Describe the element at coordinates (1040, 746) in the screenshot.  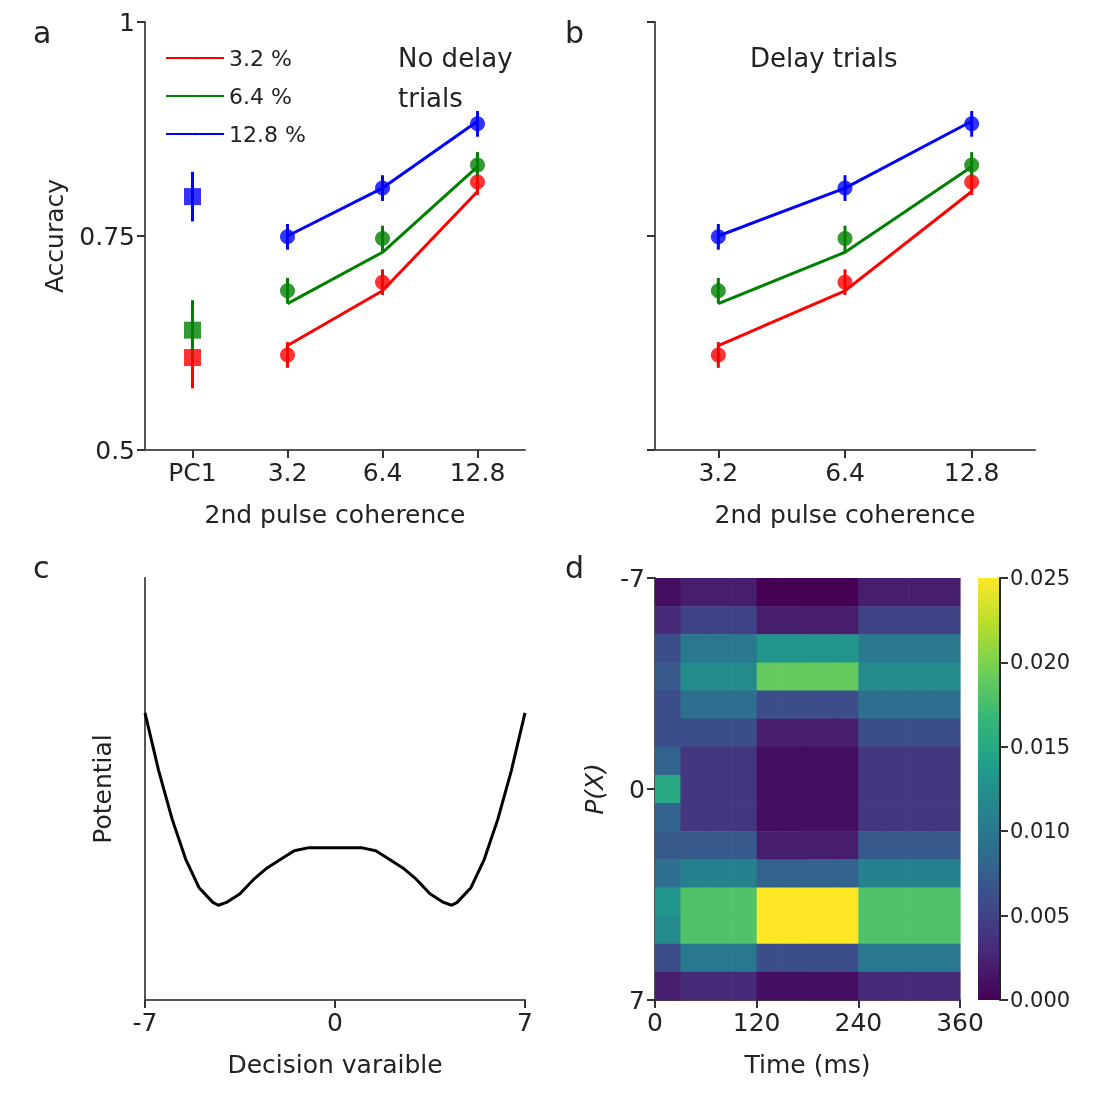
I see `color-bar-label: 0.015` at that location.